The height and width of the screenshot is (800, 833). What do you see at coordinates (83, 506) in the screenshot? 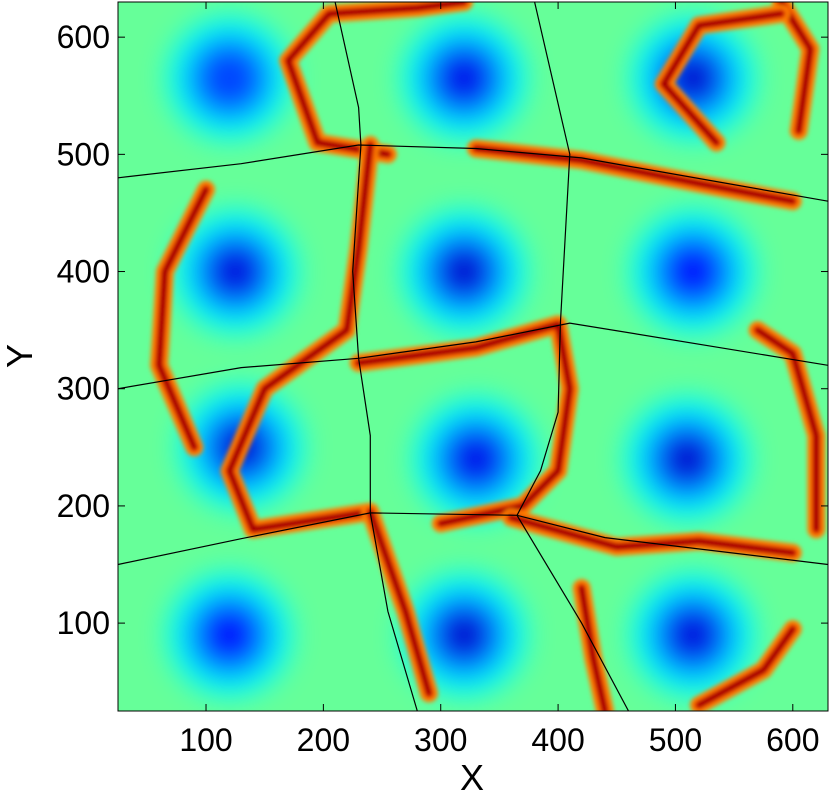
I see `y-tick-label: 200` at bounding box center [83, 506].